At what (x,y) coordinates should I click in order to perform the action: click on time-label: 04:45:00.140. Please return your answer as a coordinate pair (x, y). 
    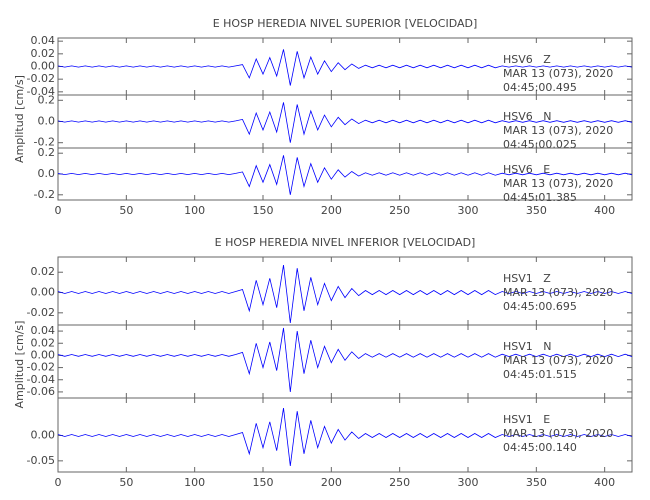
    Looking at the image, I should click on (540, 447).